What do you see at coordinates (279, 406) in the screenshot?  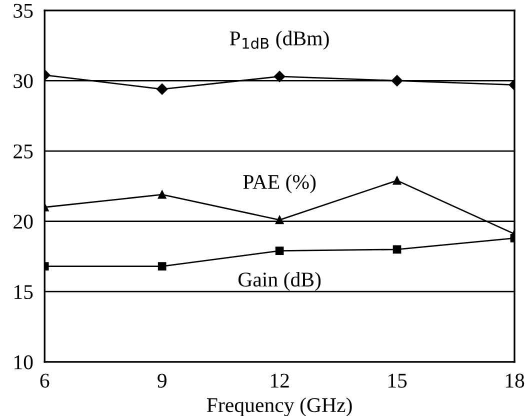 I see `x-axis-title: Frequency (GHz)` at bounding box center [279, 406].